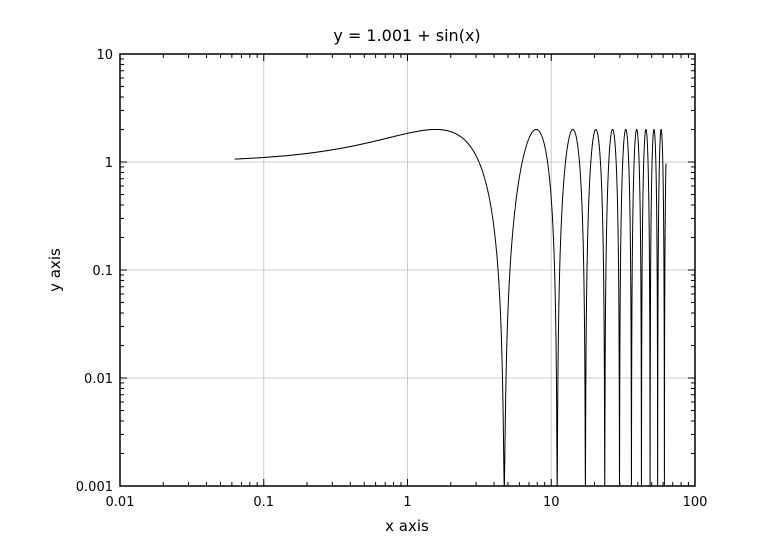 This screenshot has width=768, height=551. Describe the element at coordinates (98, 379) in the screenshot. I see `y-tick-label: 0.01` at that location.